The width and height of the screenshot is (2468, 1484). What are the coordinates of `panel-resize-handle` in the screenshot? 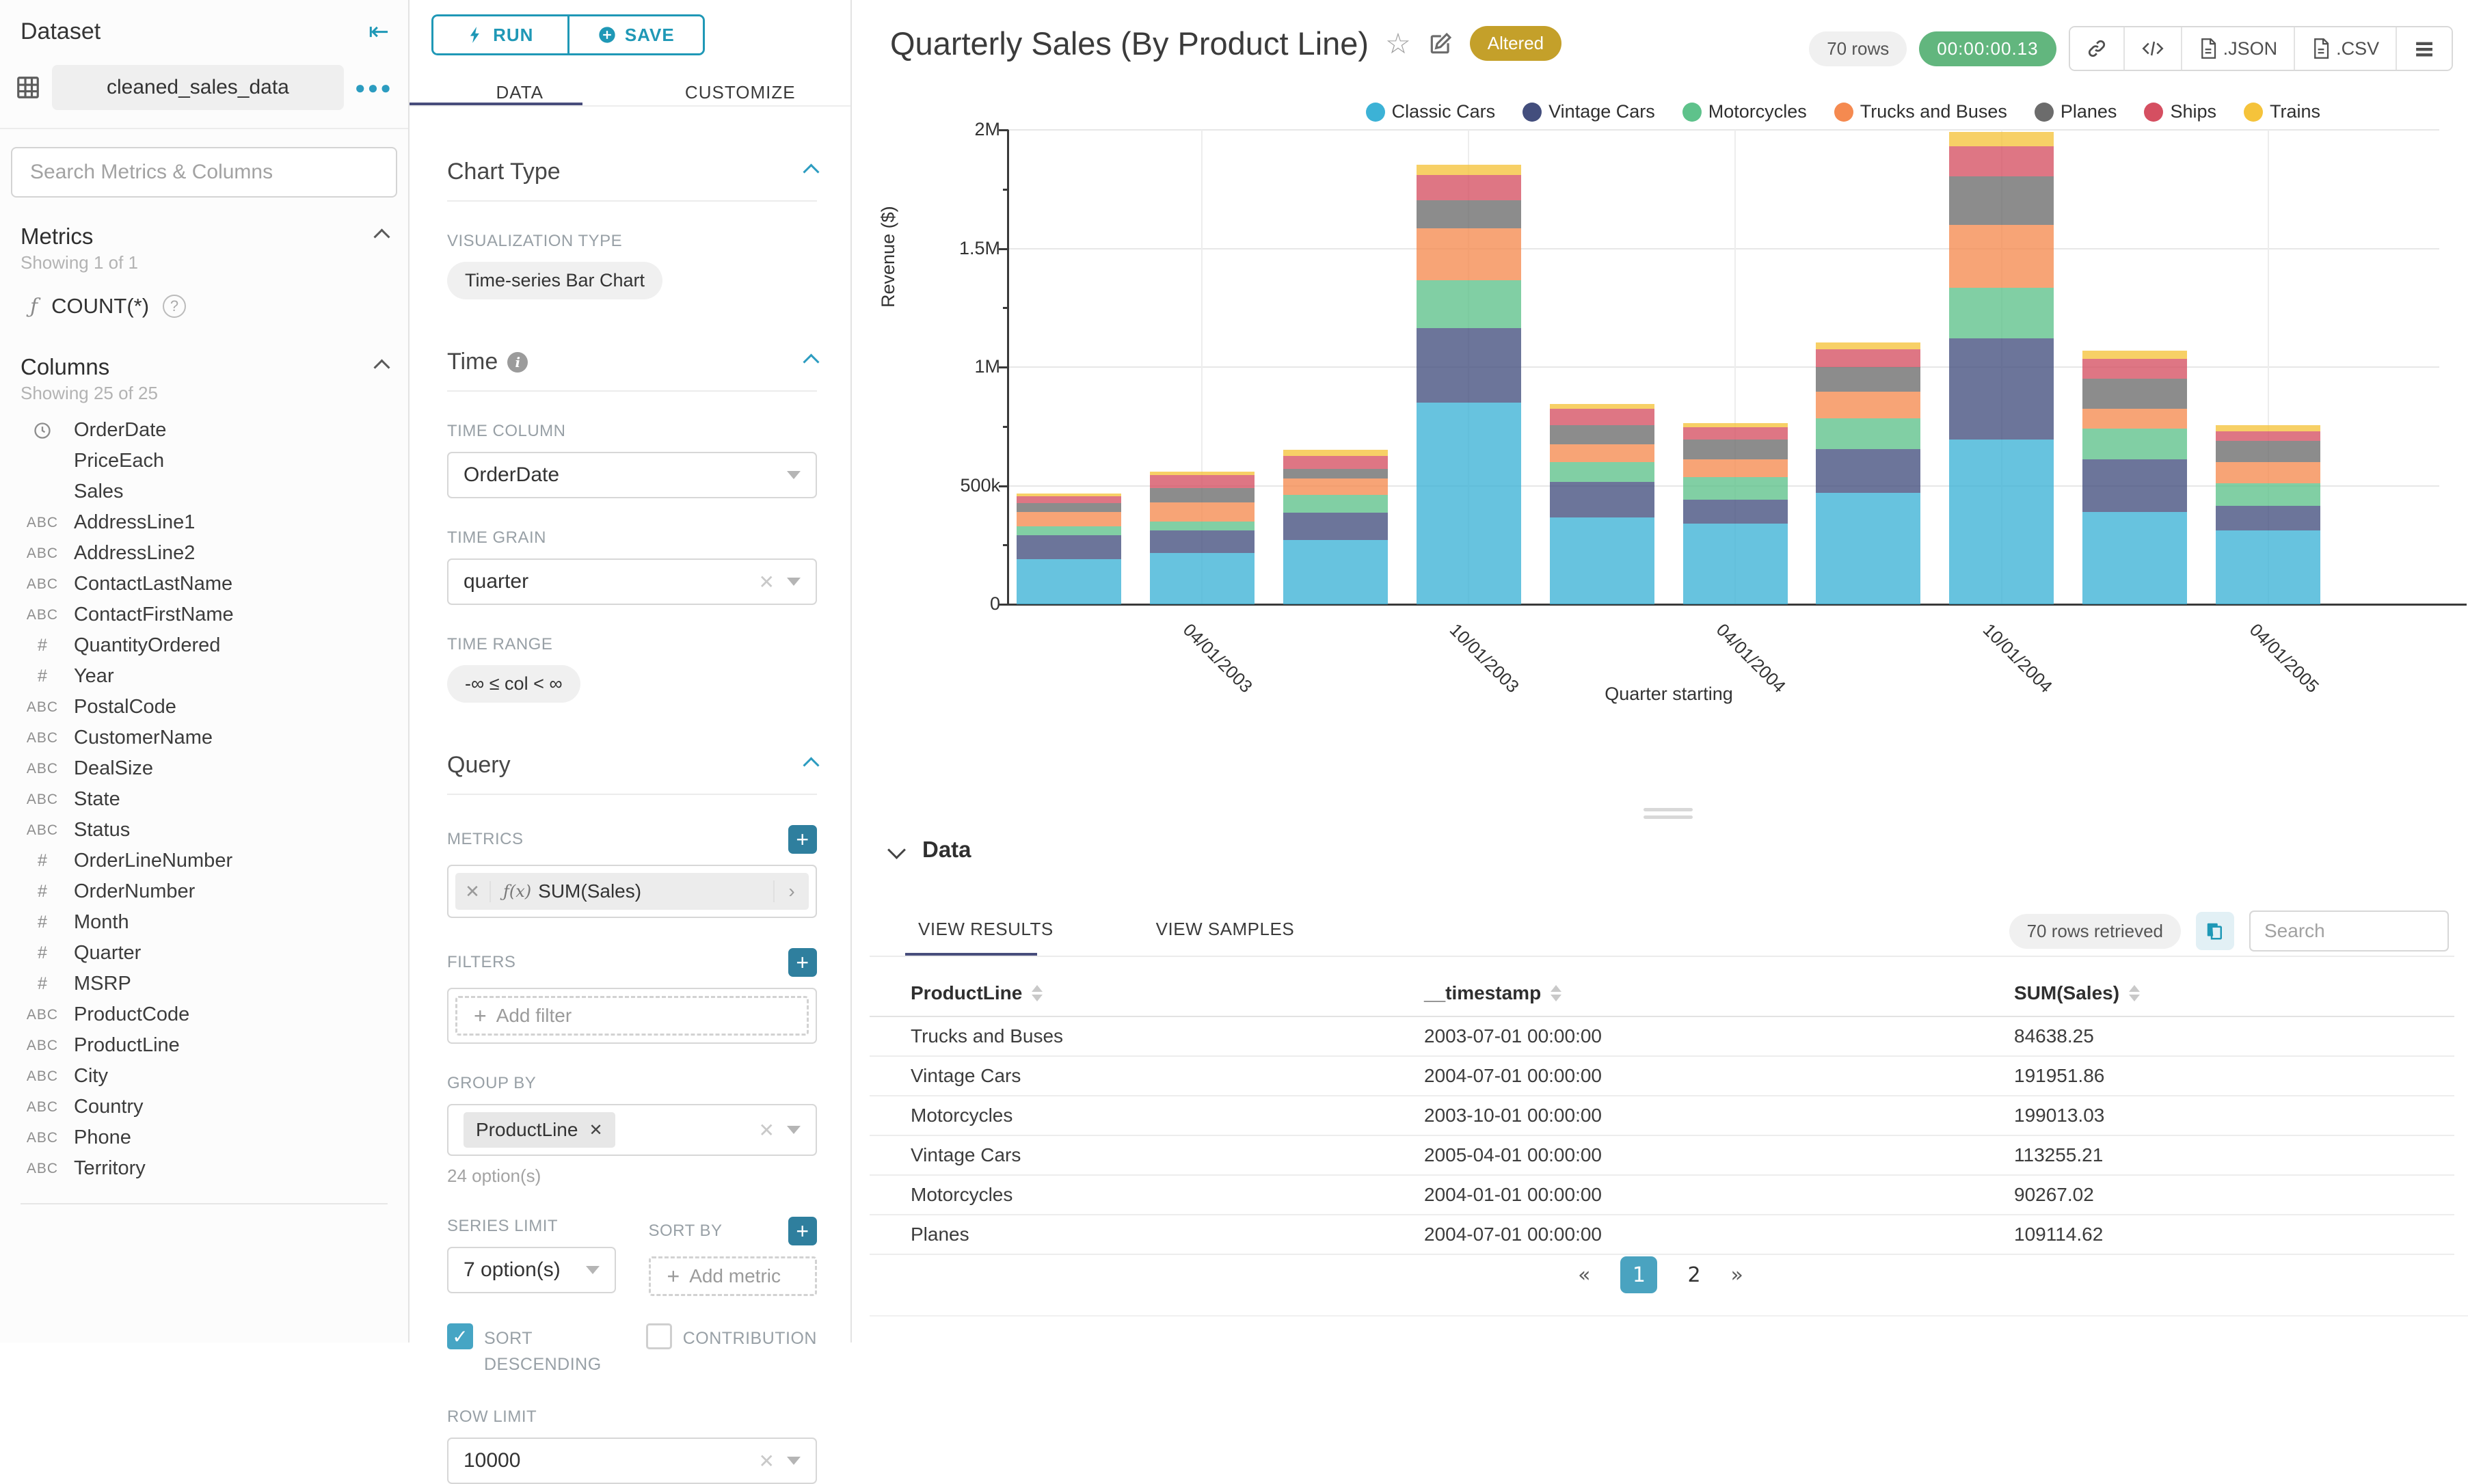 It's located at (1668, 816).